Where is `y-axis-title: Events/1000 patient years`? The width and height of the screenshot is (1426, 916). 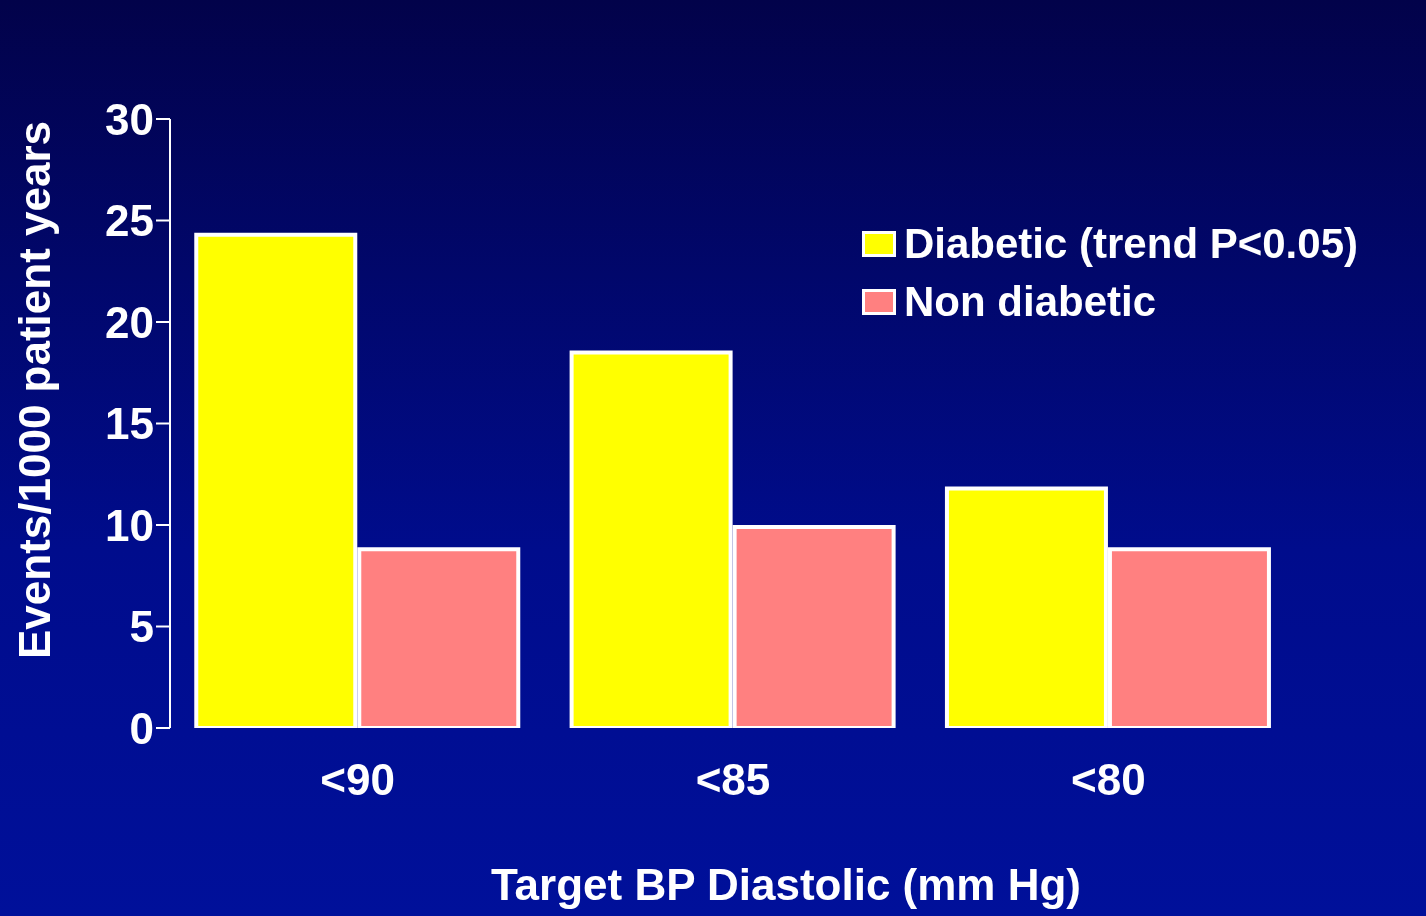
y-axis-title: Events/1000 patient years is located at coordinates (35, 390).